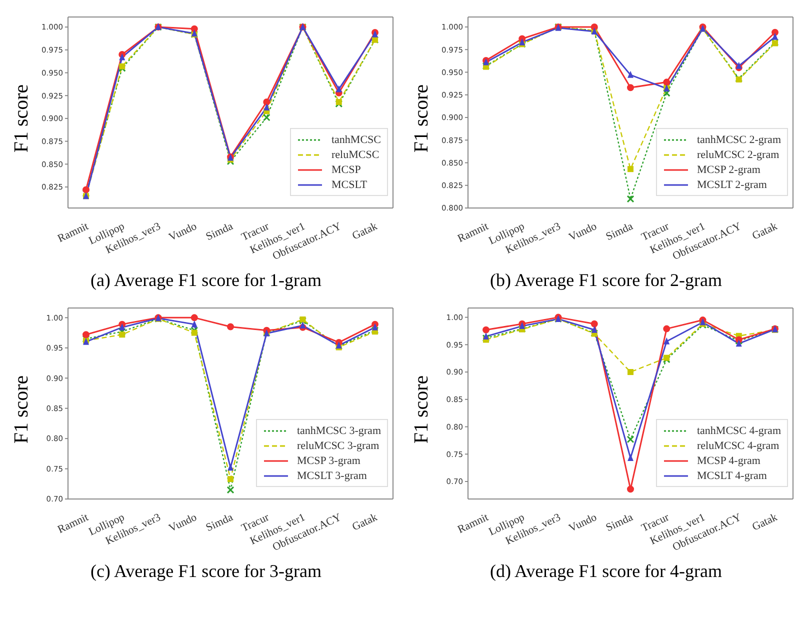 The width and height of the screenshot is (809, 617). I want to click on legend-label: reluMCSC 4-gram, so click(738, 446).